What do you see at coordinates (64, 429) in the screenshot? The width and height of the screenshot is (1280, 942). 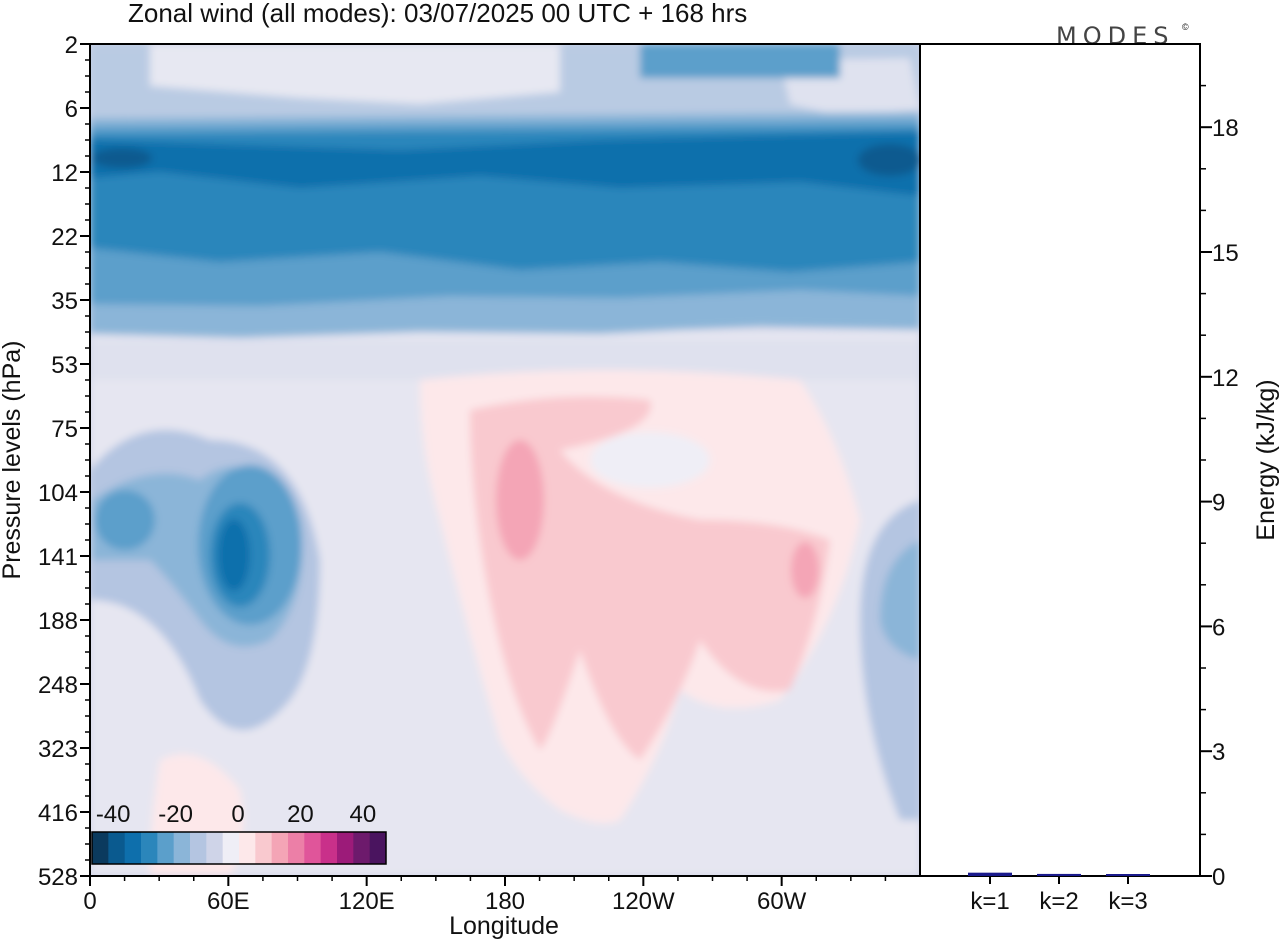 I see `y-tick-label: 75` at bounding box center [64, 429].